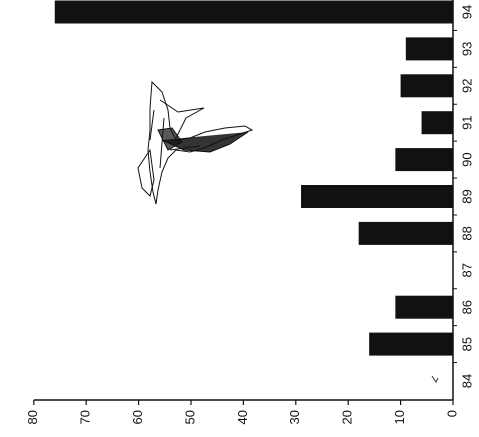 The width and height of the screenshot is (479, 437). What do you see at coordinates (466, 12) in the screenshot?
I see `category-tick-label: 94` at bounding box center [466, 12].